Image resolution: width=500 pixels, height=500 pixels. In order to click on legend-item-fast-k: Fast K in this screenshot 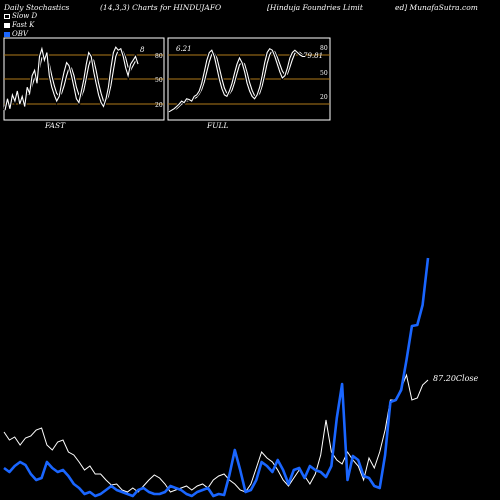, I will do `click(19, 25)`.